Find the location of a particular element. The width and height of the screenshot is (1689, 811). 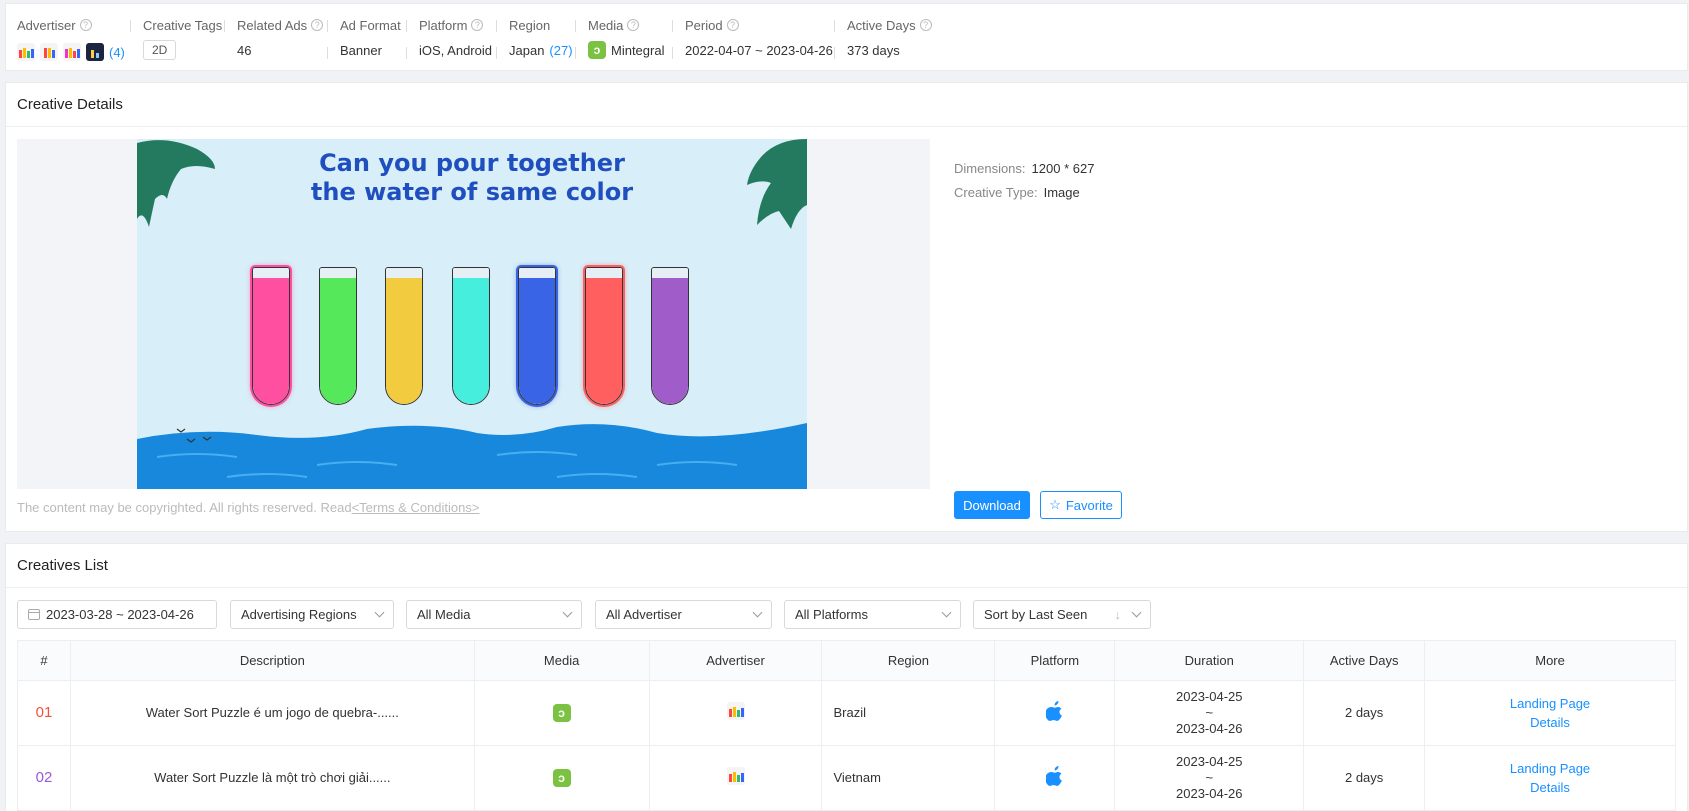

advertiser-filter-value: All Advertiser is located at coordinates (644, 614).